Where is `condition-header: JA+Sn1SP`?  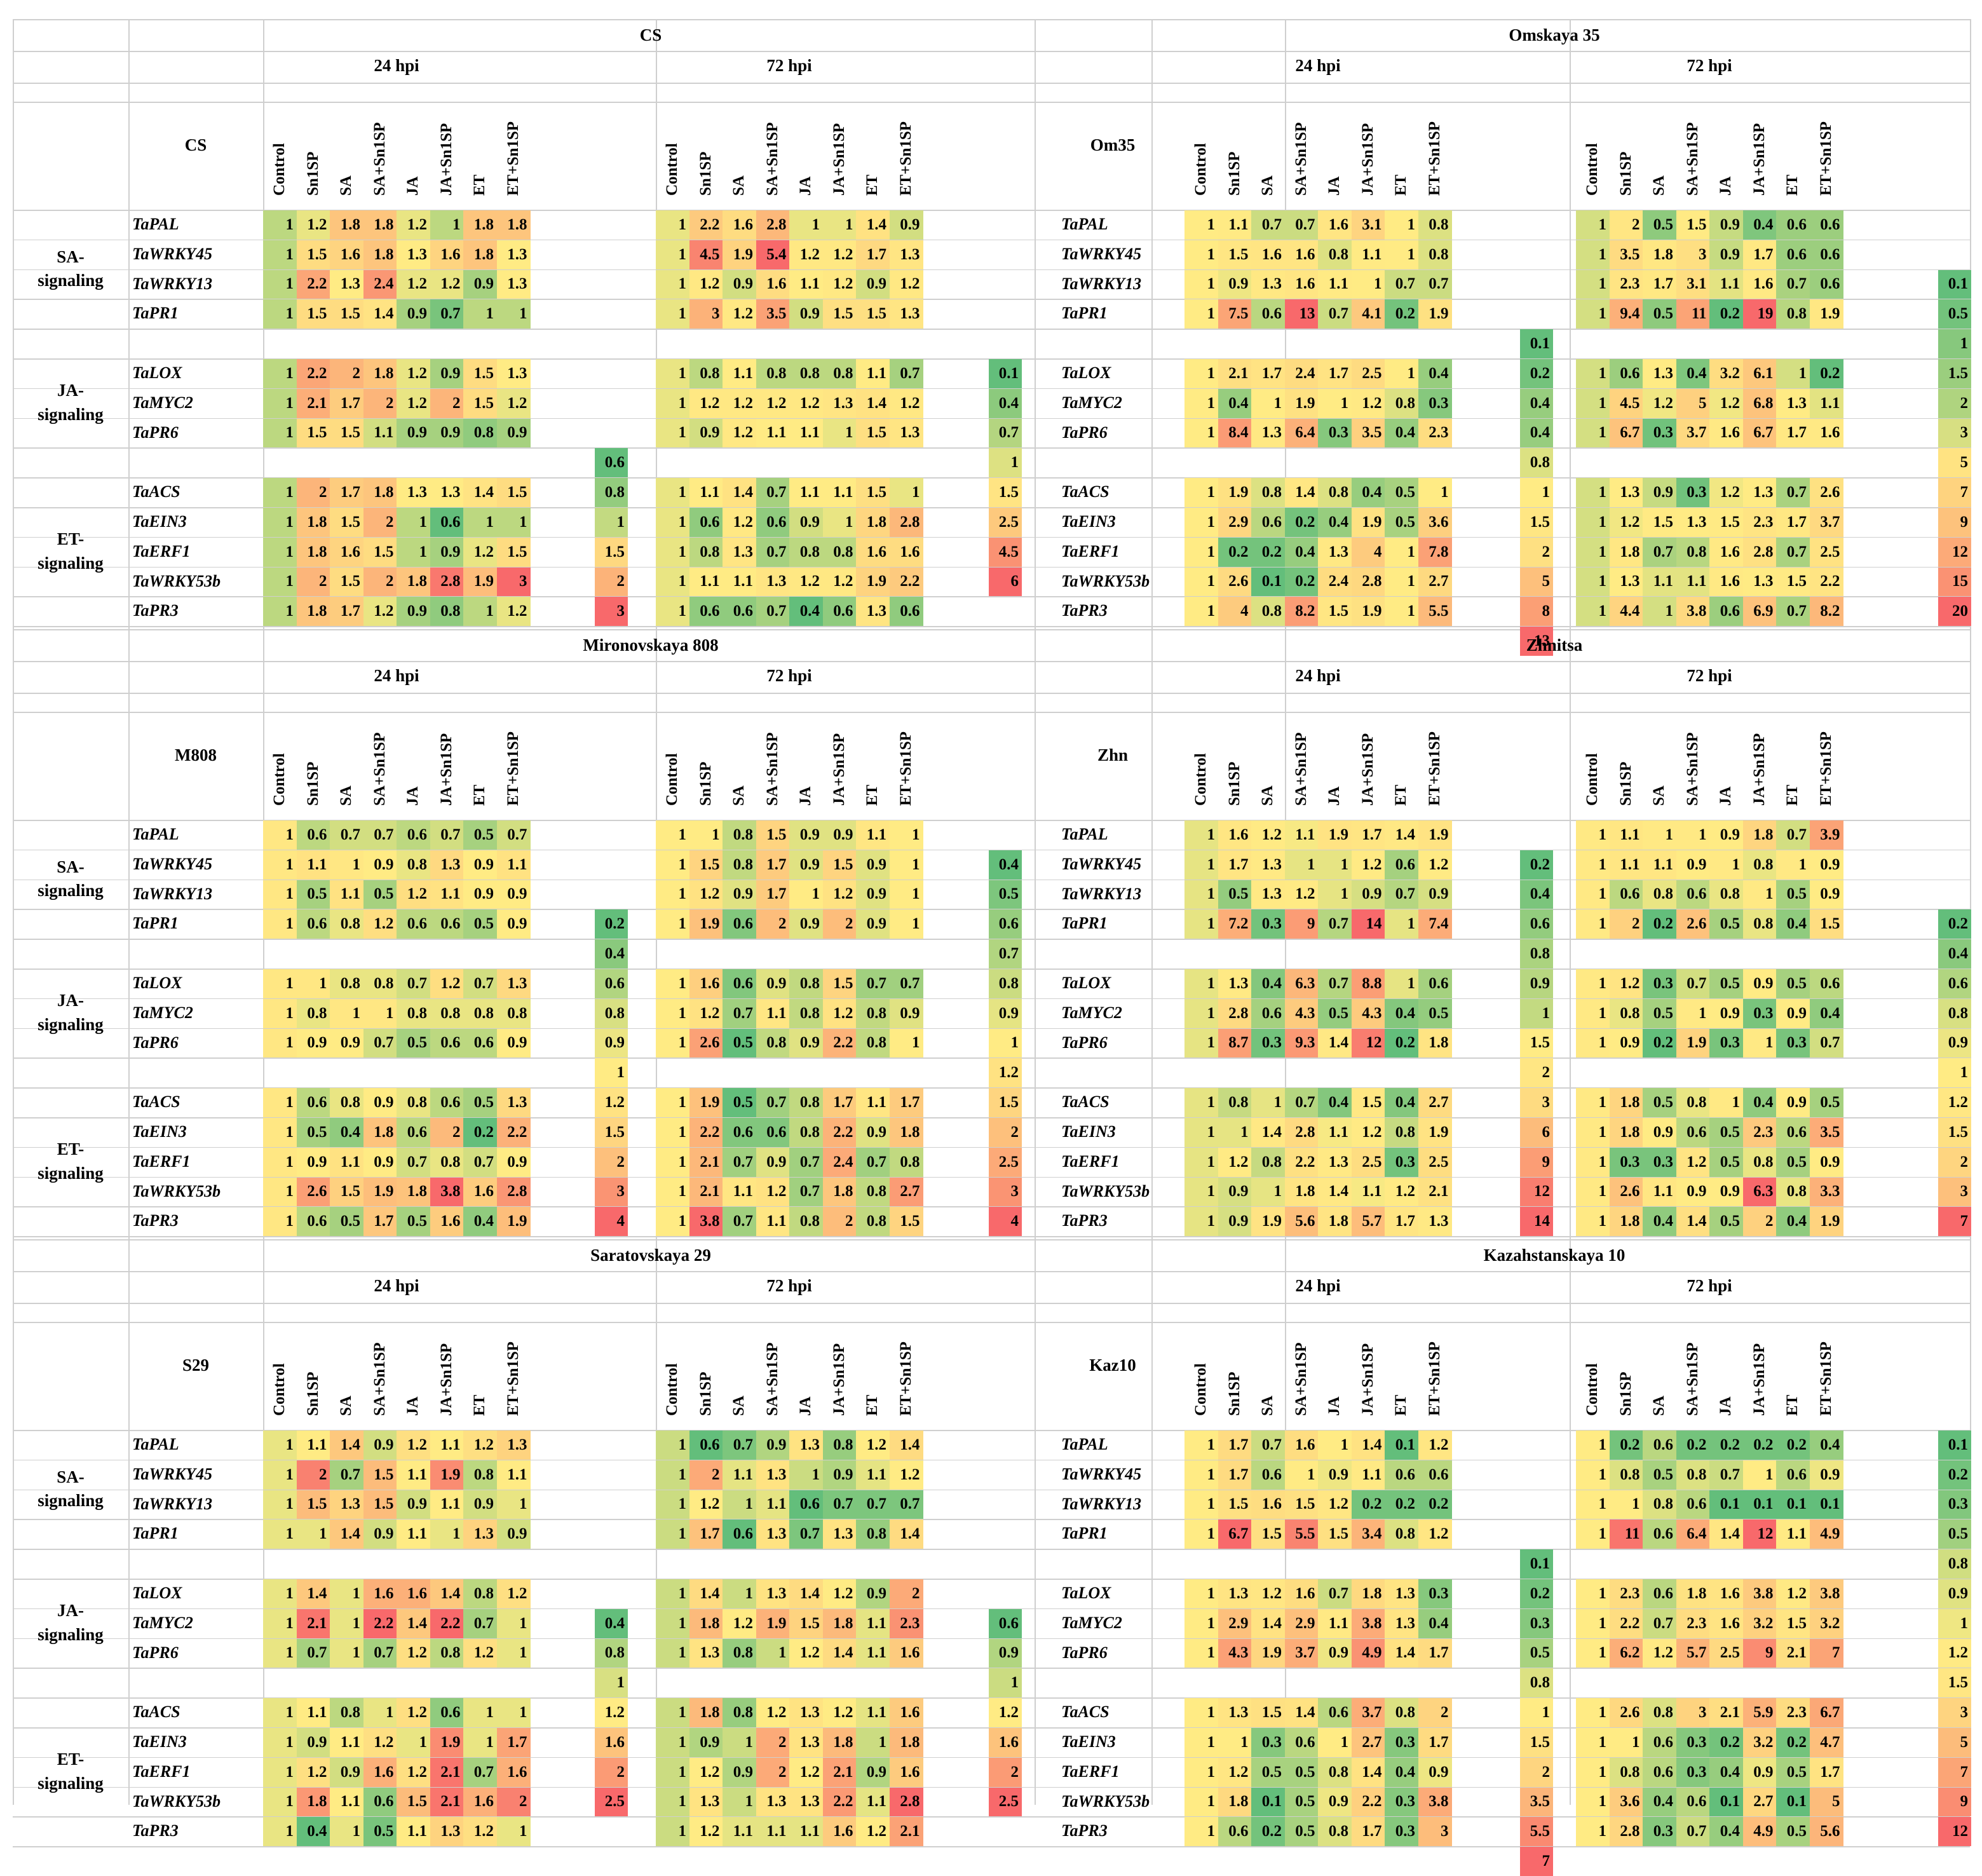
condition-header: JA+Sn1SP is located at coordinates (1368, 159).